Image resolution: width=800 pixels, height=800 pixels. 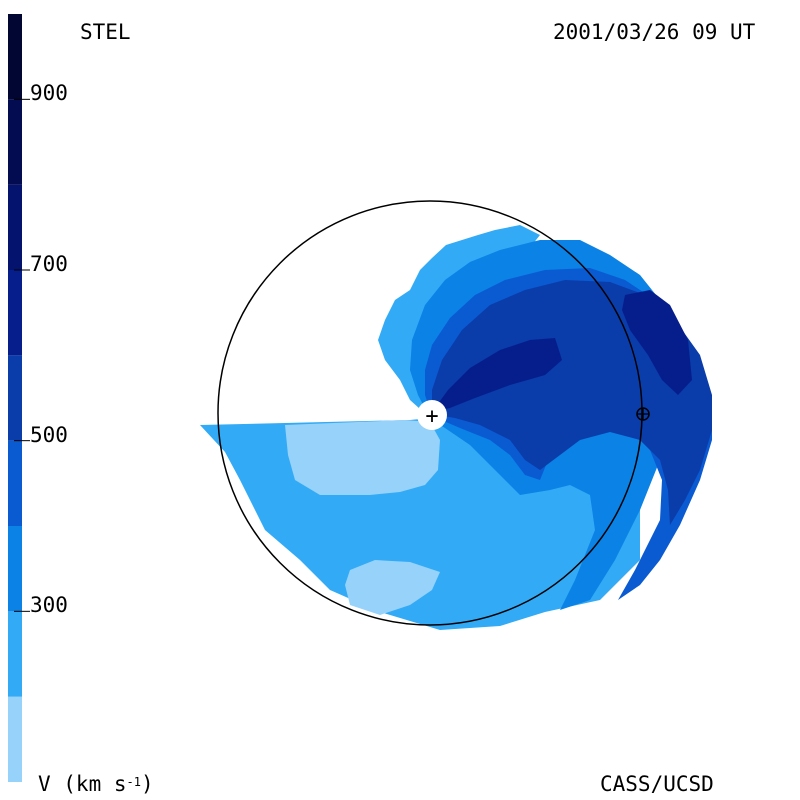 What do you see at coordinates (147, 784) in the screenshot?
I see `unit-suffix: )` at bounding box center [147, 784].